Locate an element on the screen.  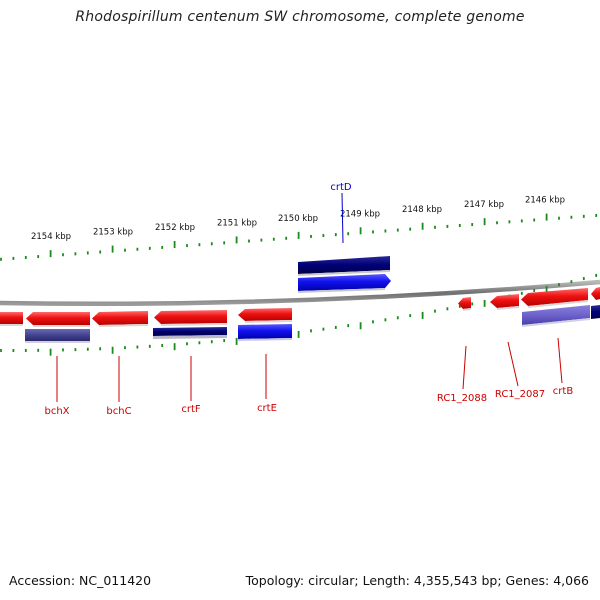
gene-crtB is located at coordinates (554, 297).